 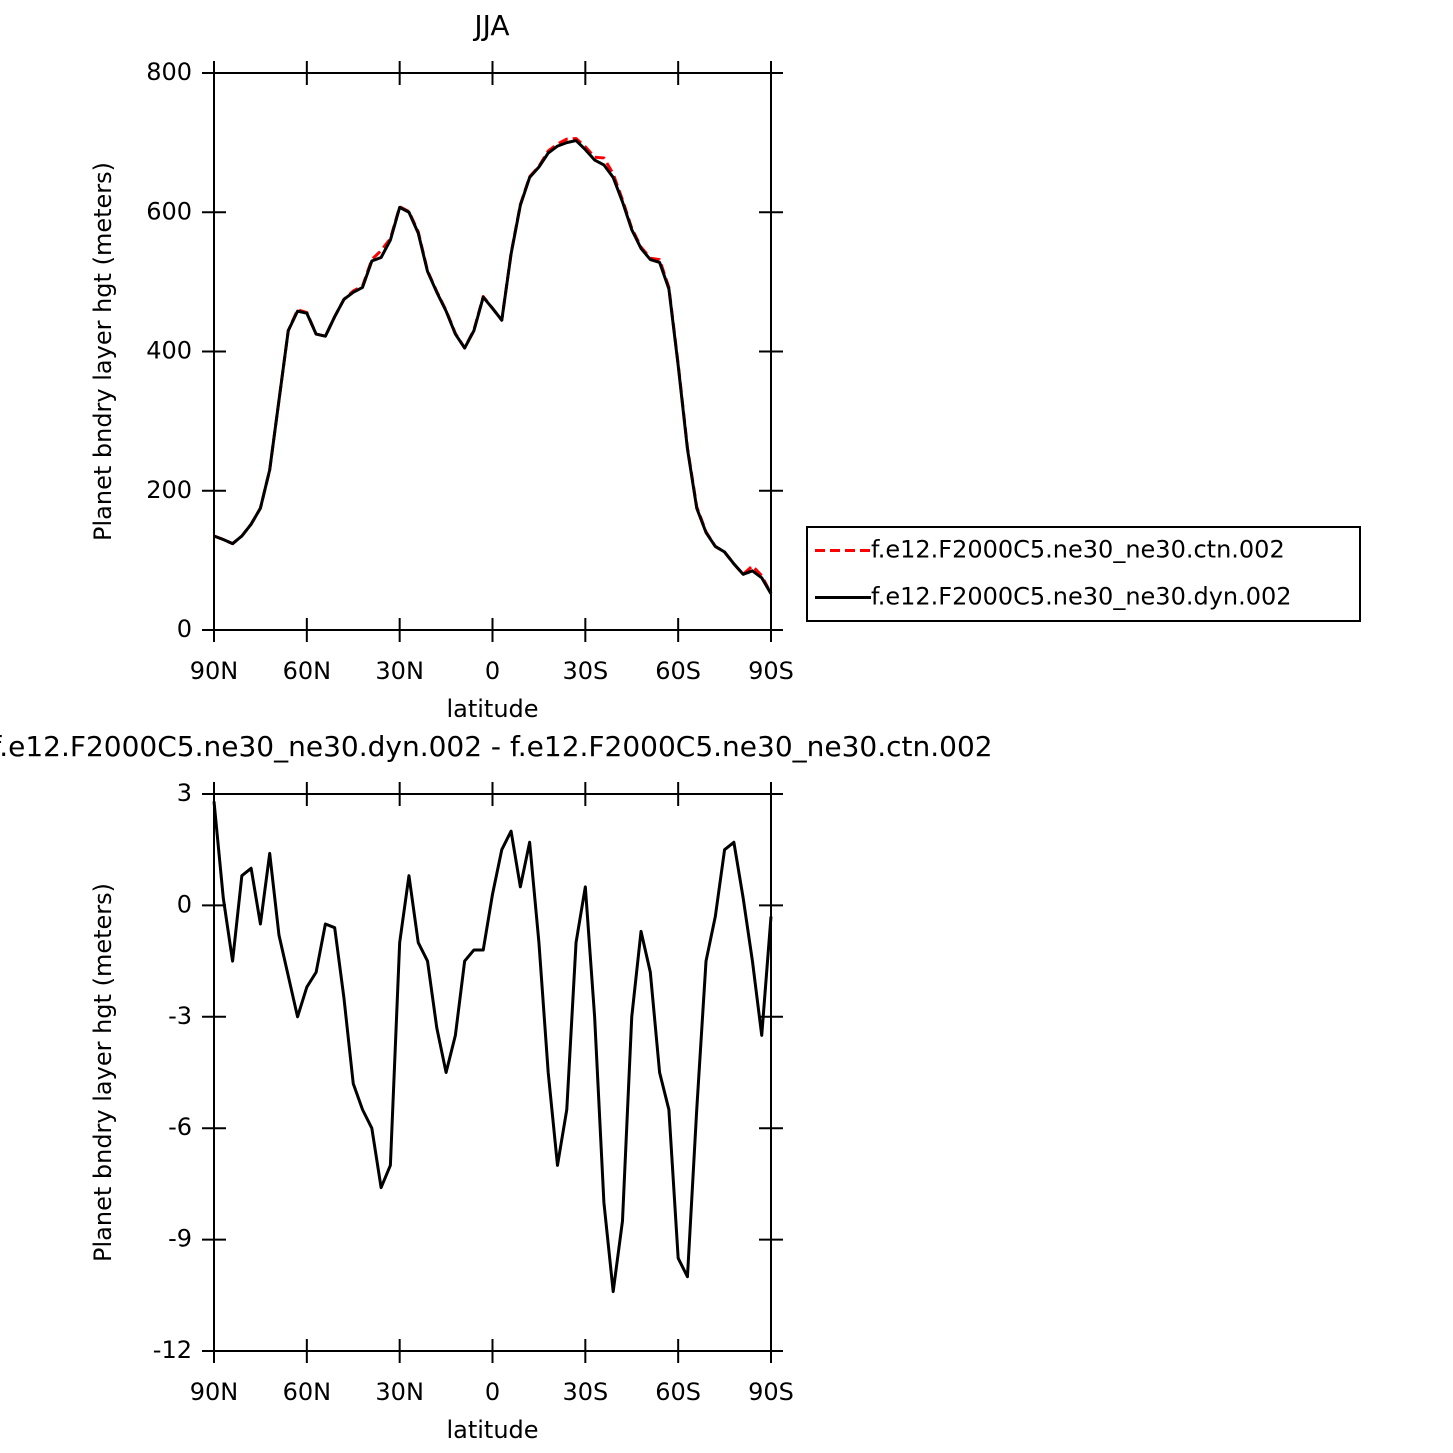 What do you see at coordinates (169, 211) in the screenshot?
I see `y-tick-label: 600` at bounding box center [169, 211].